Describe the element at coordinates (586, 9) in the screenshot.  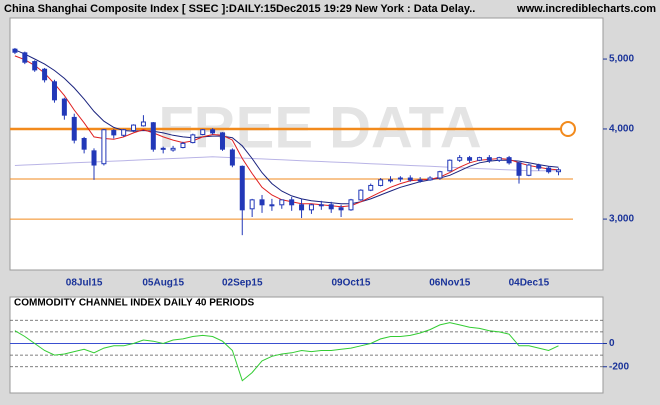
I see `source: www.incrediblecharts.com` at that location.